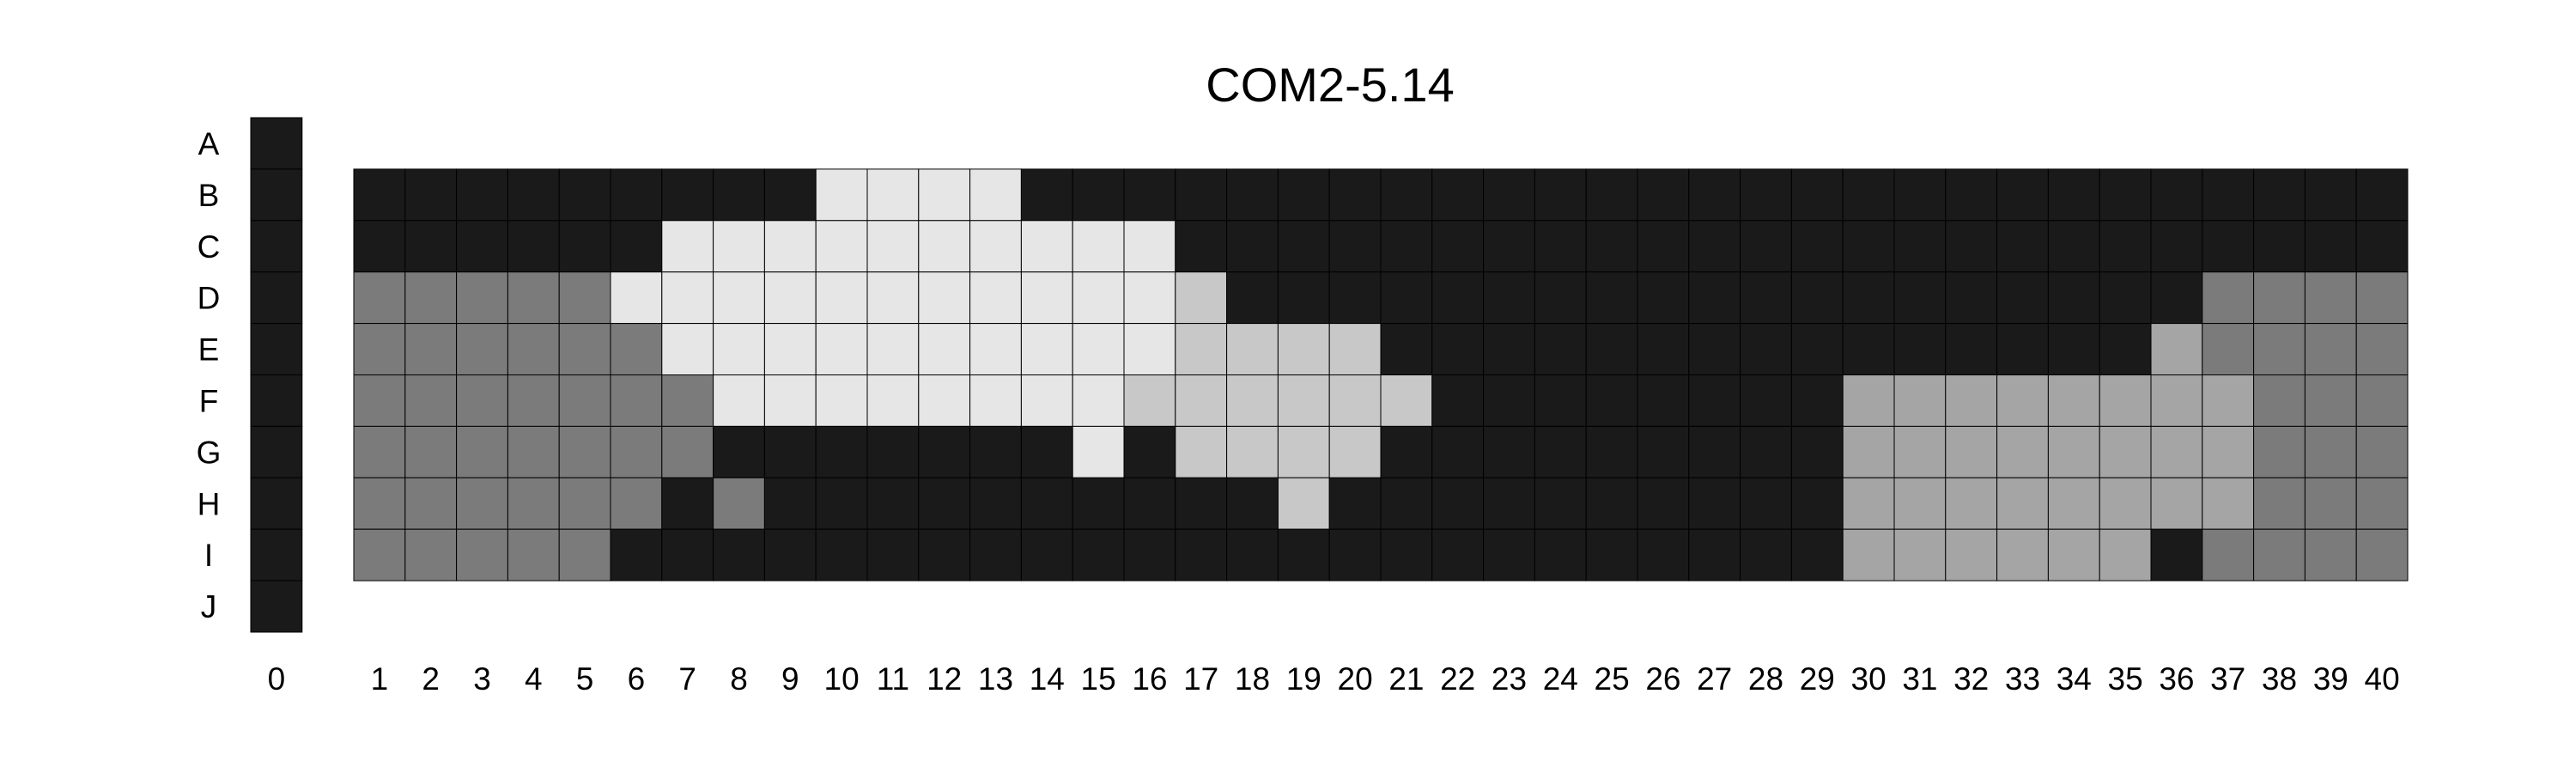 This screenshot has height=773, width=2576. I want to click on chart-title: COM2-5.14, so click(1330, 85).